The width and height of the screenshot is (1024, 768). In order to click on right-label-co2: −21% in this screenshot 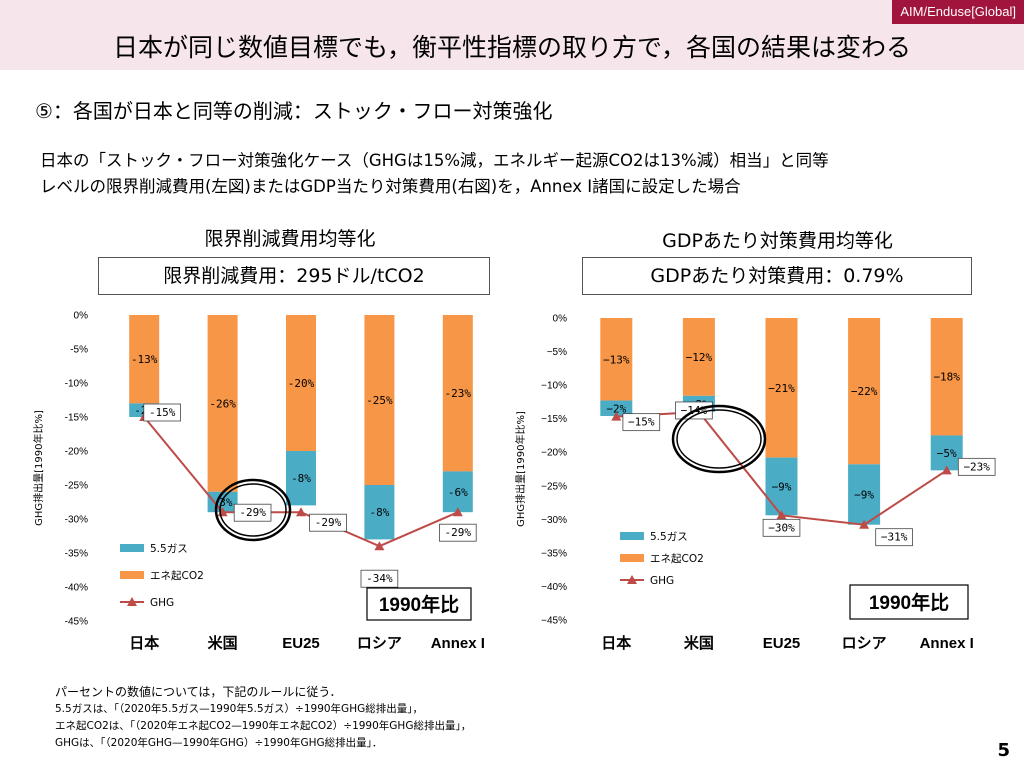, I will do `click(781, 388)`.